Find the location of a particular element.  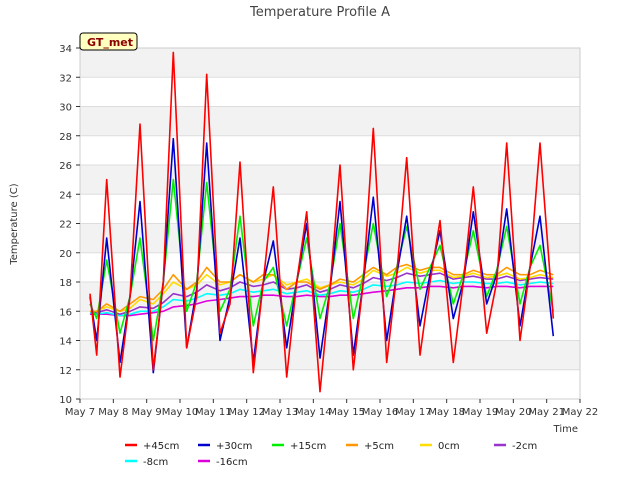

y-tick-label: 30 is located at coordinates (65, 108).